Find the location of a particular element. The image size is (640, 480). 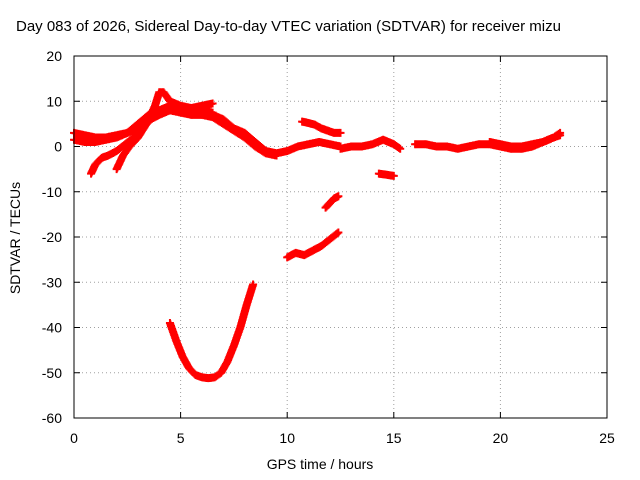

y-tick-label: -20 is located at coordinates (52, 237).